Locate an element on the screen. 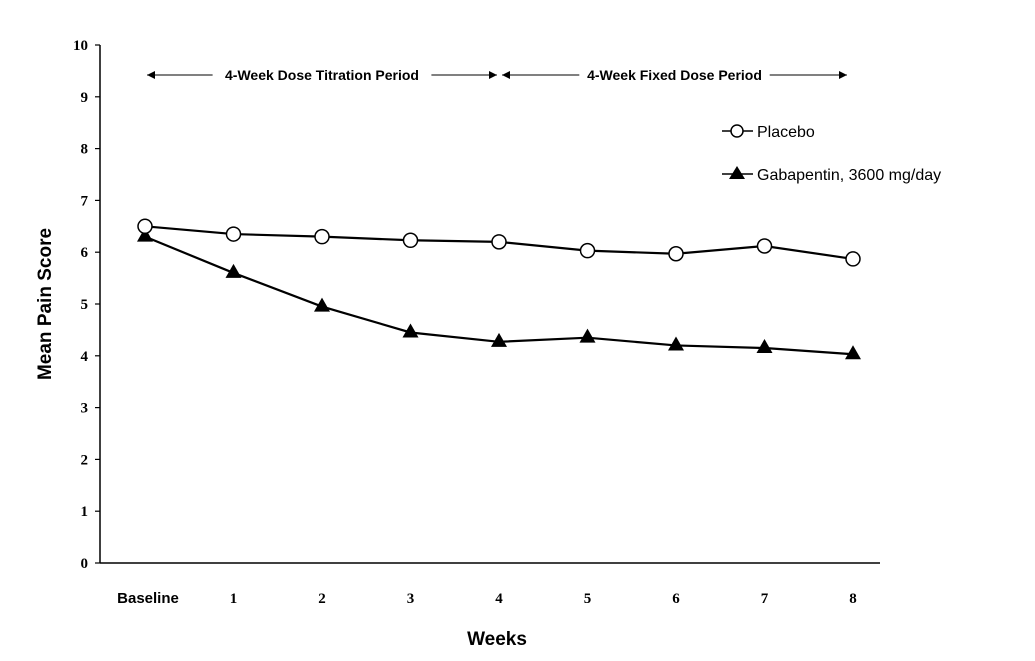  y-tick-label: 9 is located at coordinates (85, 98).